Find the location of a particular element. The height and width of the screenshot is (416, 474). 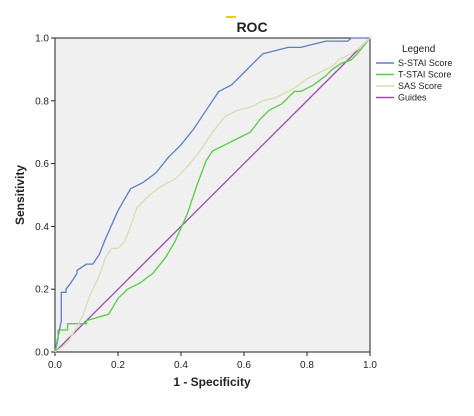

legend-entry: Guides is located at coordinates (412, 98).